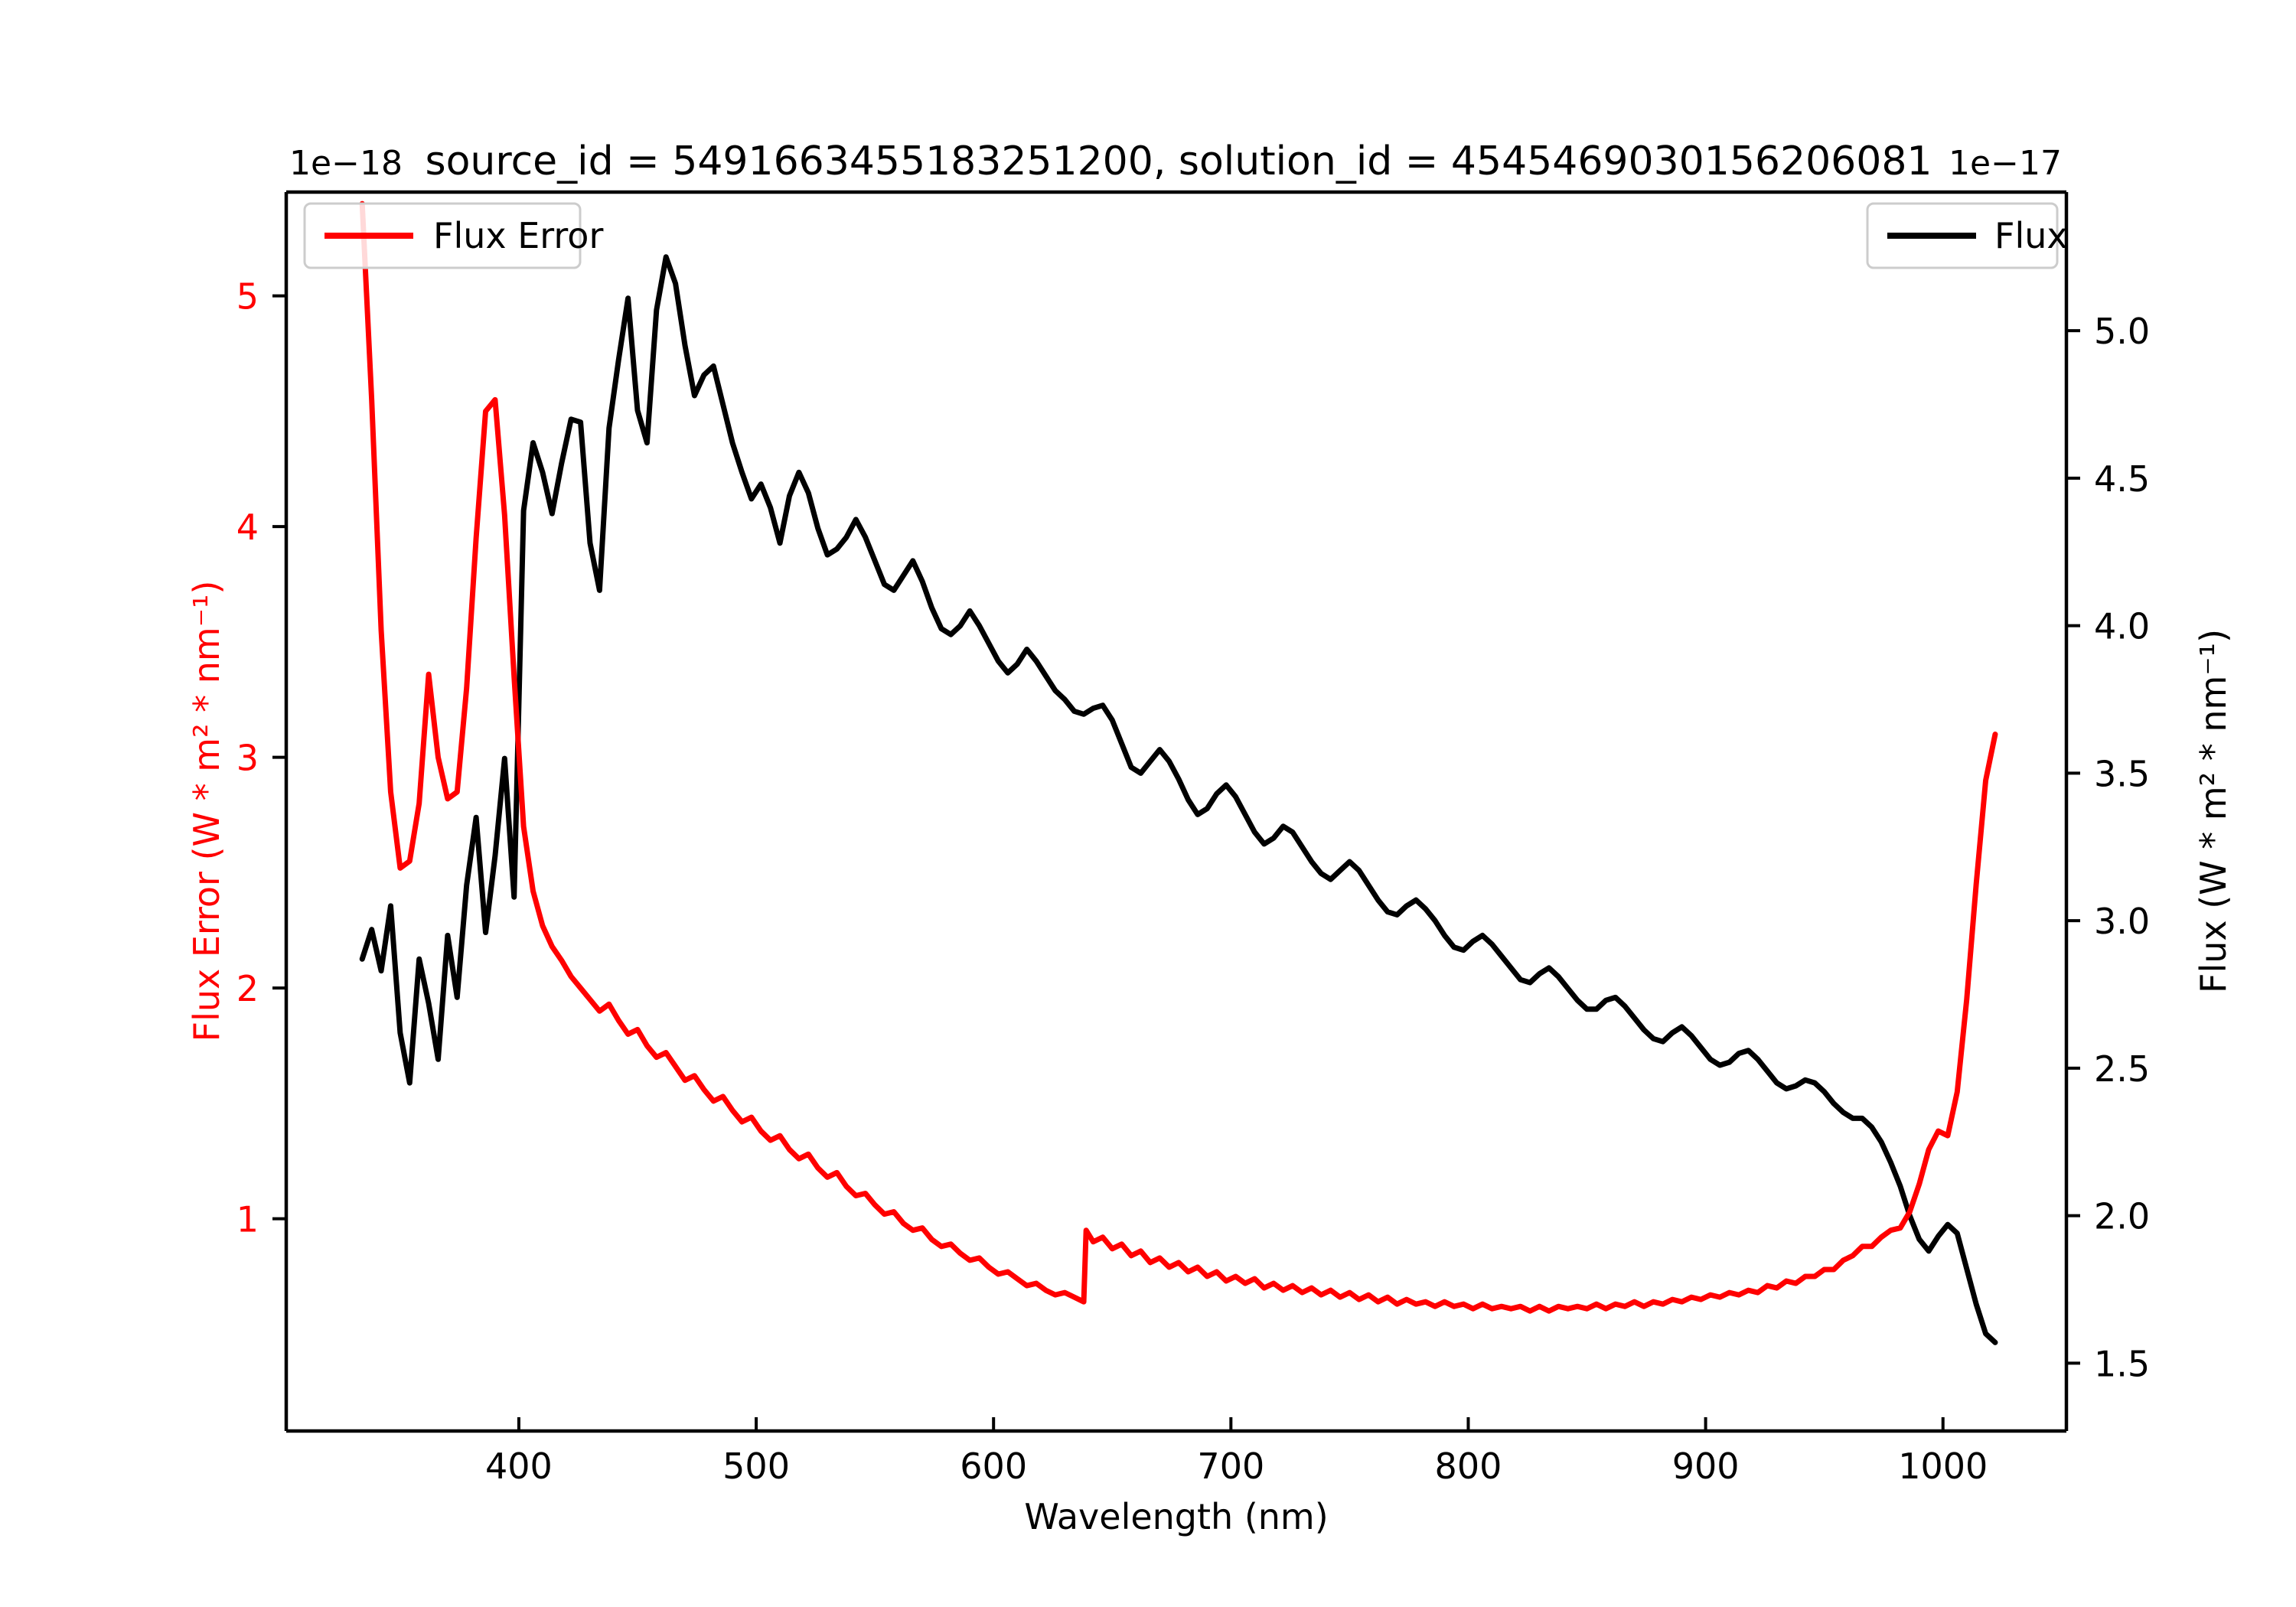 The height and width of the screenshot is (1607, 2296). Describe the element at coordinates (1967, 235) in the screenshot. I see `legend-flux: Flux` at that location.